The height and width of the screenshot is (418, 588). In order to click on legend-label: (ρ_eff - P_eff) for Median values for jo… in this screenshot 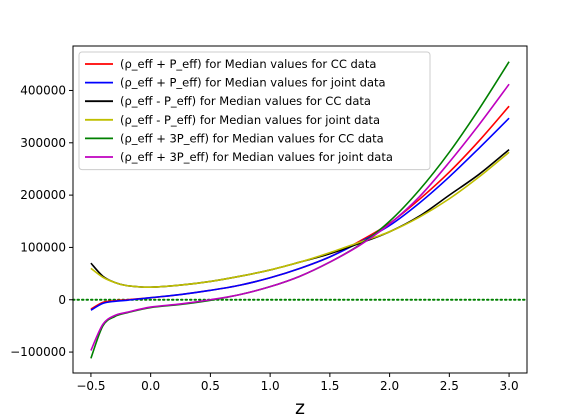, I will do `click(250, 120)`.